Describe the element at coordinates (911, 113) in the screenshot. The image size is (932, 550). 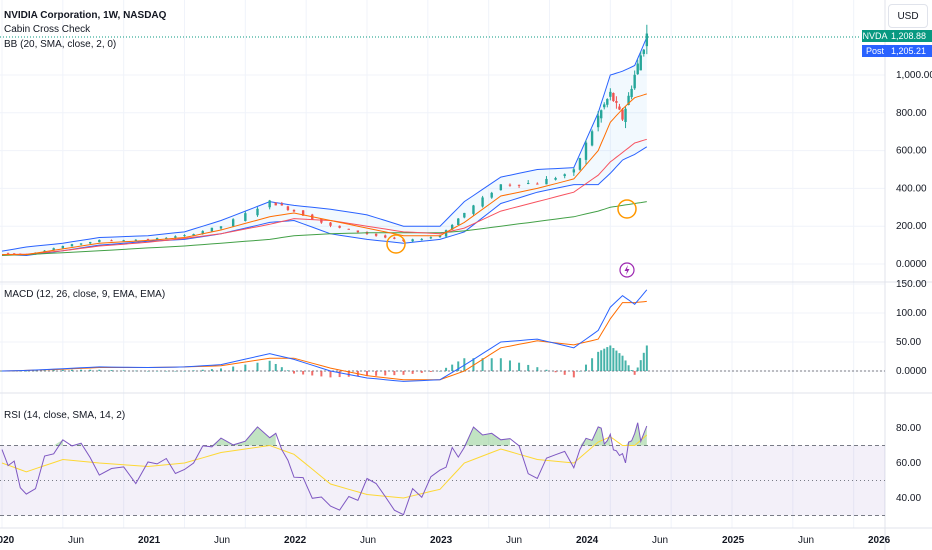
I see `price-tick-label: 800.00` at that location.